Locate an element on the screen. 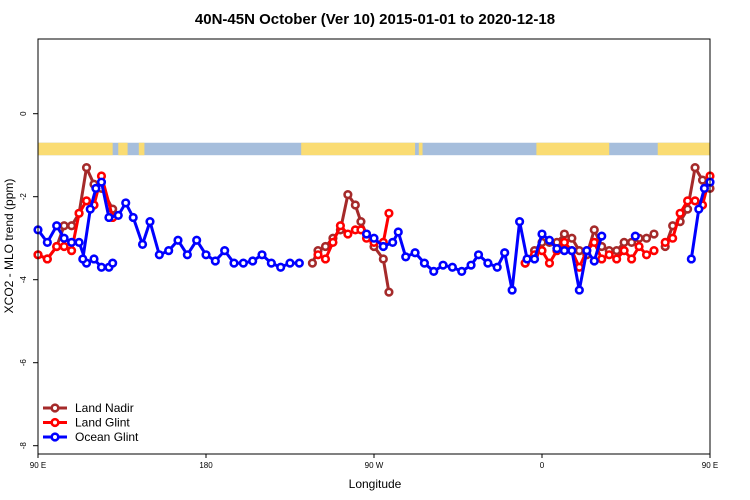 The width and height of the screenshot is (750, 500). legend-item: Land Nadir is located at coordinates (88, 408).